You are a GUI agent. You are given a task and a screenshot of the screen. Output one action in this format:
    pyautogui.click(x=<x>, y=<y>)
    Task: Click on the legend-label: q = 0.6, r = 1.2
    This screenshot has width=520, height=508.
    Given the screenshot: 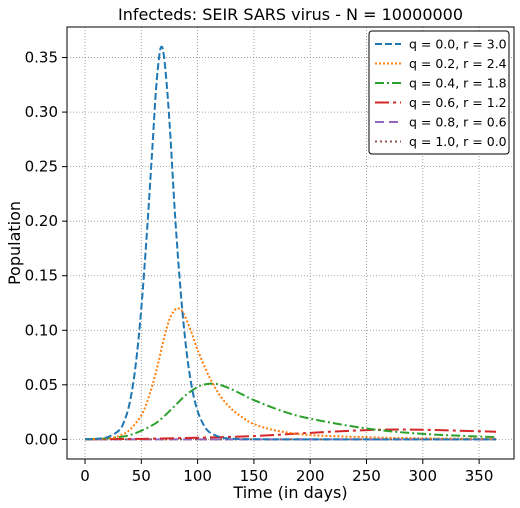 What is the action you would take?
    pyautogui.click(x=458, y=102)
    